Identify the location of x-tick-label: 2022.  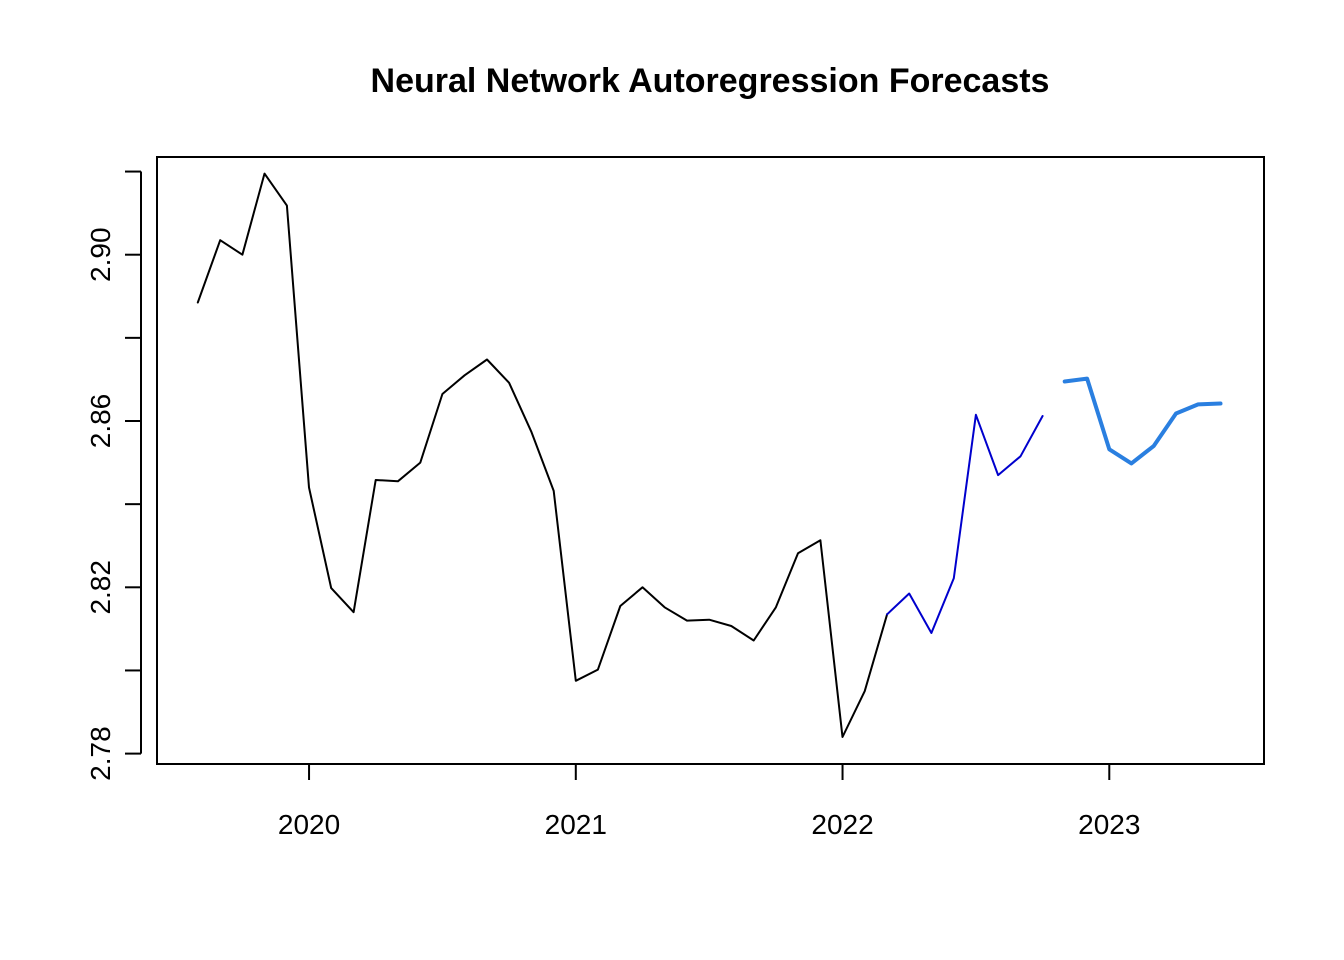
(842, 824).